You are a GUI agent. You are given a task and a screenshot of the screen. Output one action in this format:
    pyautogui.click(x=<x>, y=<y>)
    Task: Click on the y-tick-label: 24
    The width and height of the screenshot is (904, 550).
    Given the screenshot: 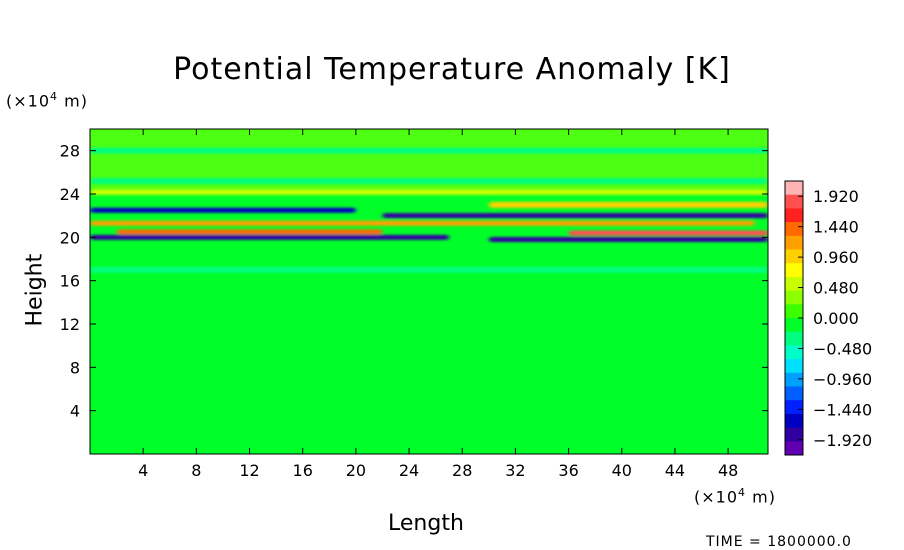 What is the action you would take?
    pyautogui.click(x=70, y=194)
    